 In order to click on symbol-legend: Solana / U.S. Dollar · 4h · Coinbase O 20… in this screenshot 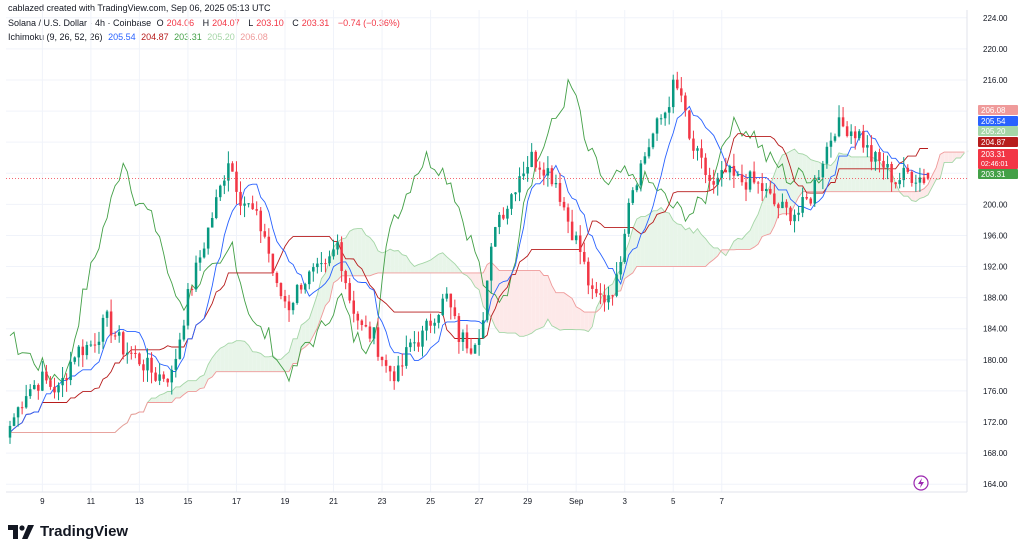, I will do `click(205, 23)`.